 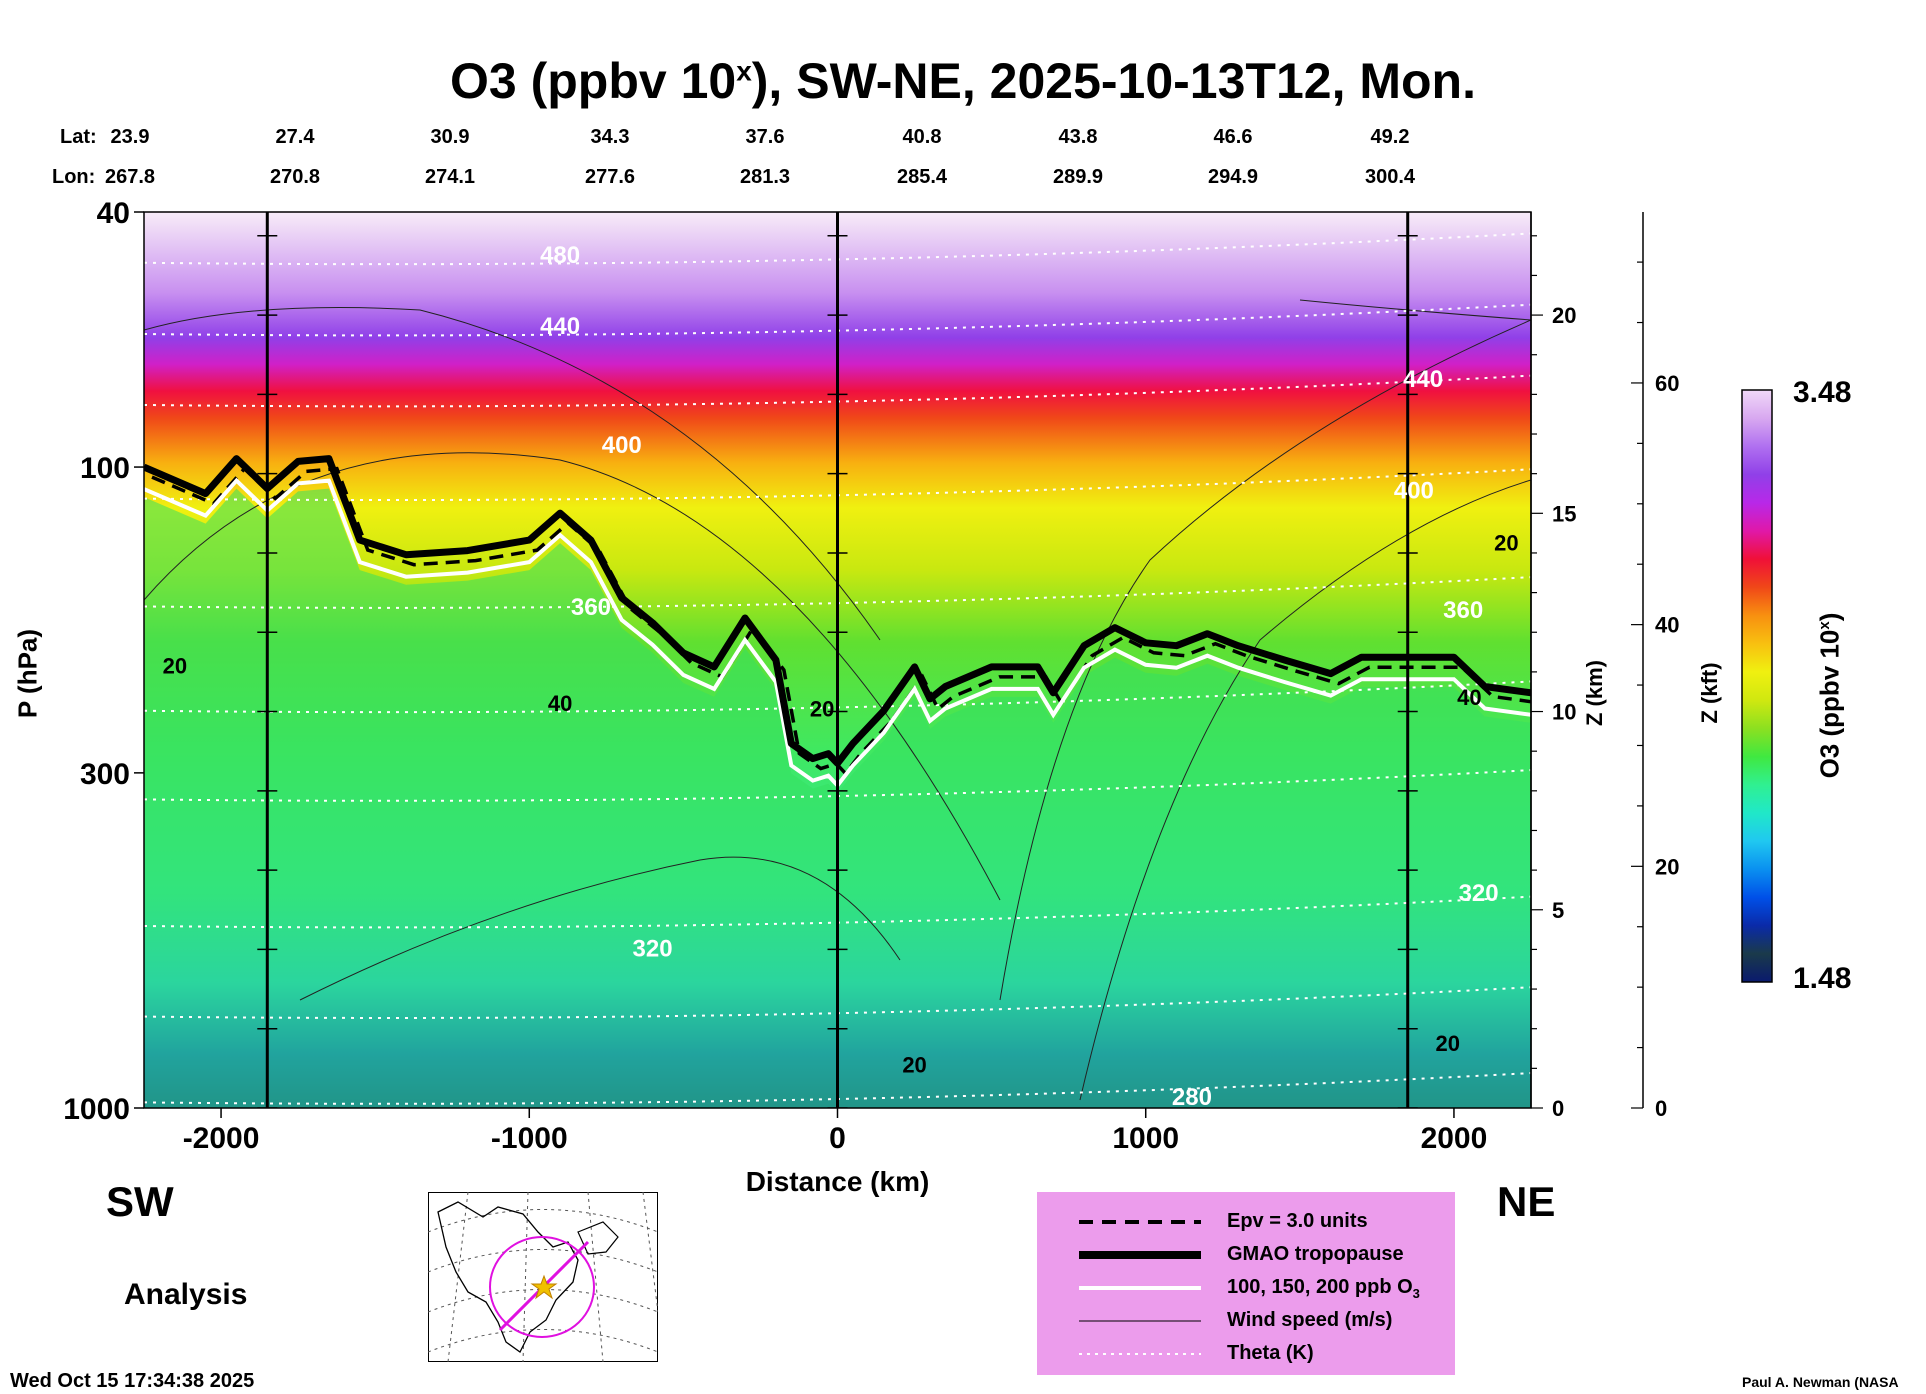 What do you see at coordinates (837, 1181) in the screenshot?
I see `x-axis-label: Distance (km)` at bounding box center [837, 1181].